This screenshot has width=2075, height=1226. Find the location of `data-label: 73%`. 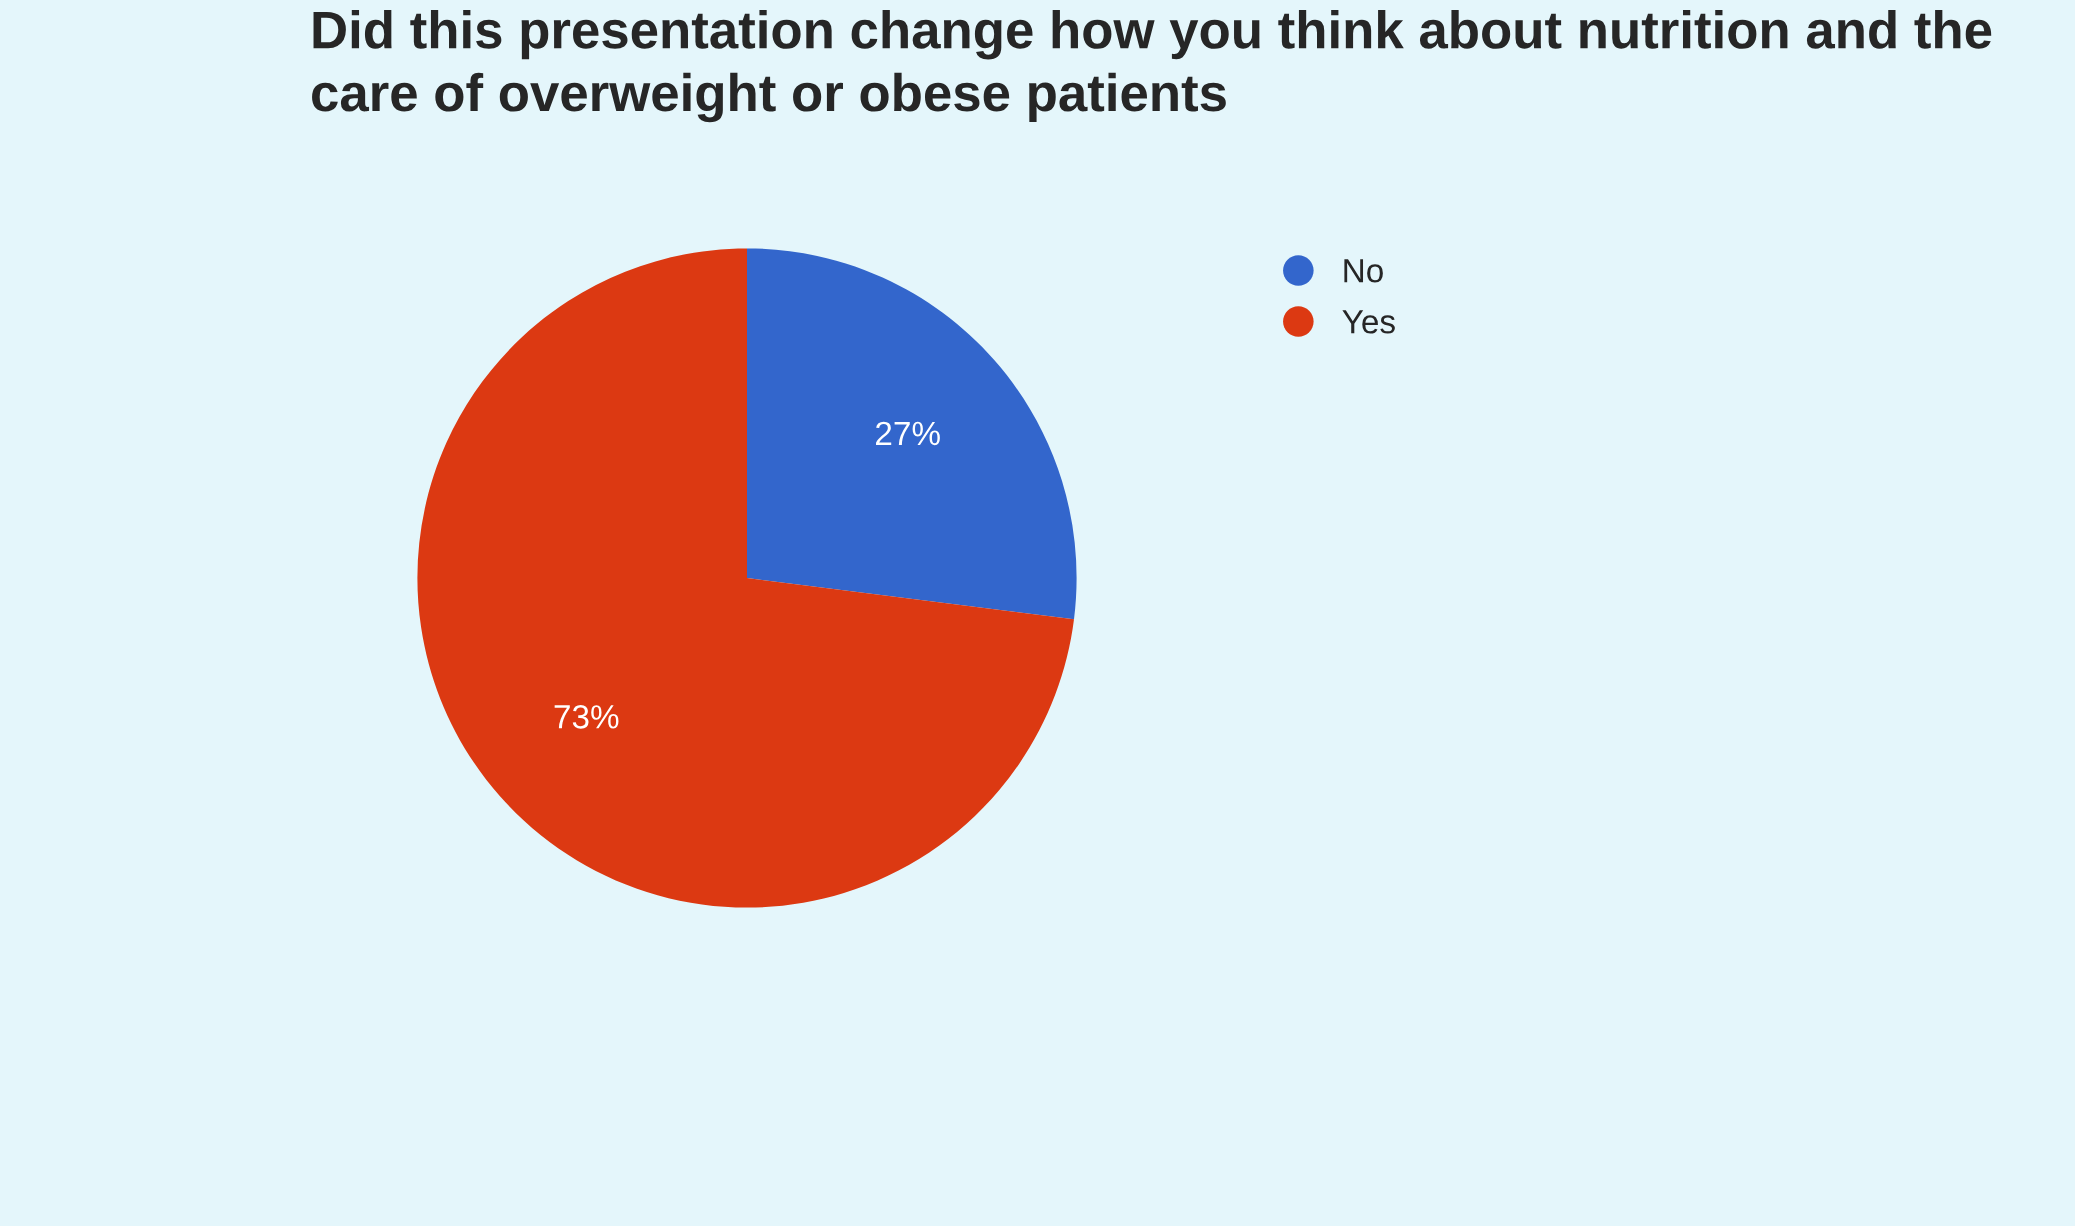

data-label: 73% is located at coordinates (586, 717).